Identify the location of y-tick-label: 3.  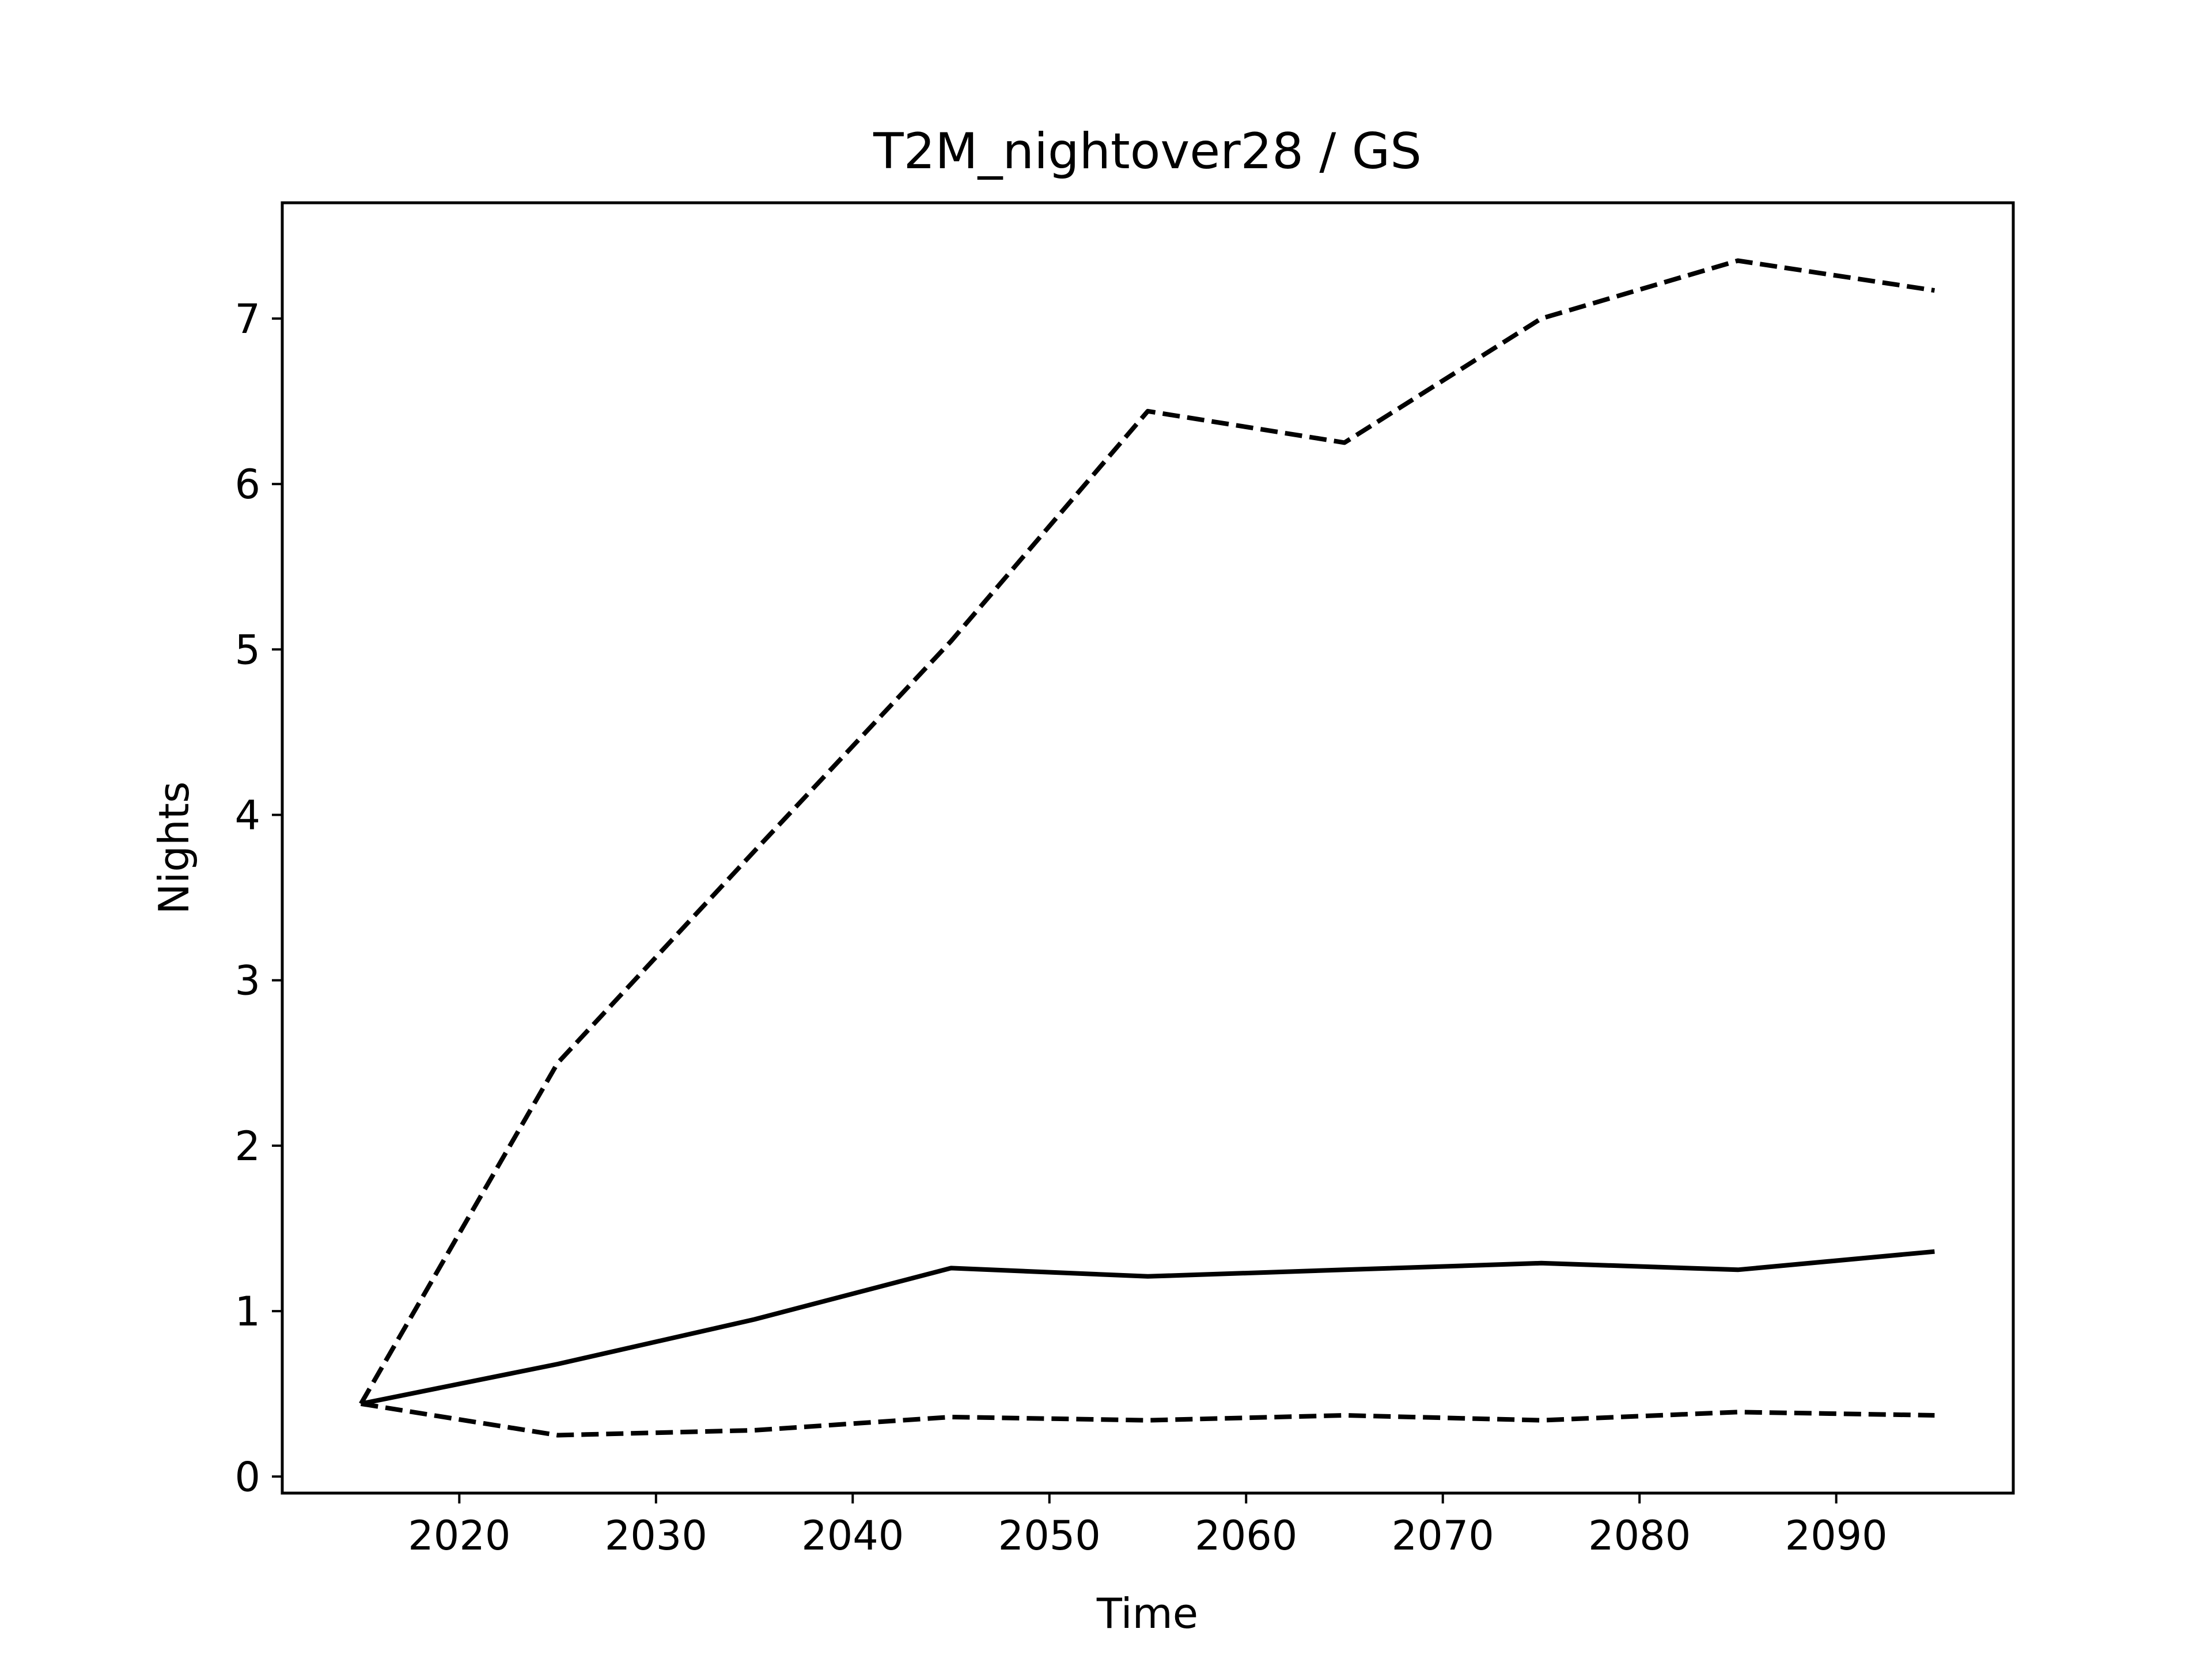
(247, 981).